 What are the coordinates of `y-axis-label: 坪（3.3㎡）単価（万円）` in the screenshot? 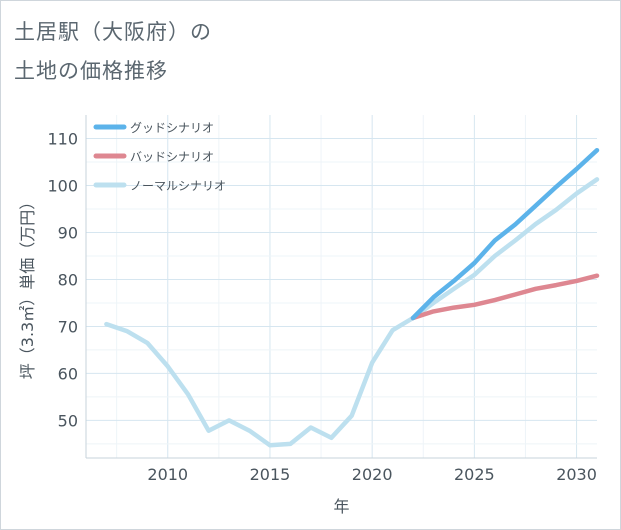 It's located at (27, 286).